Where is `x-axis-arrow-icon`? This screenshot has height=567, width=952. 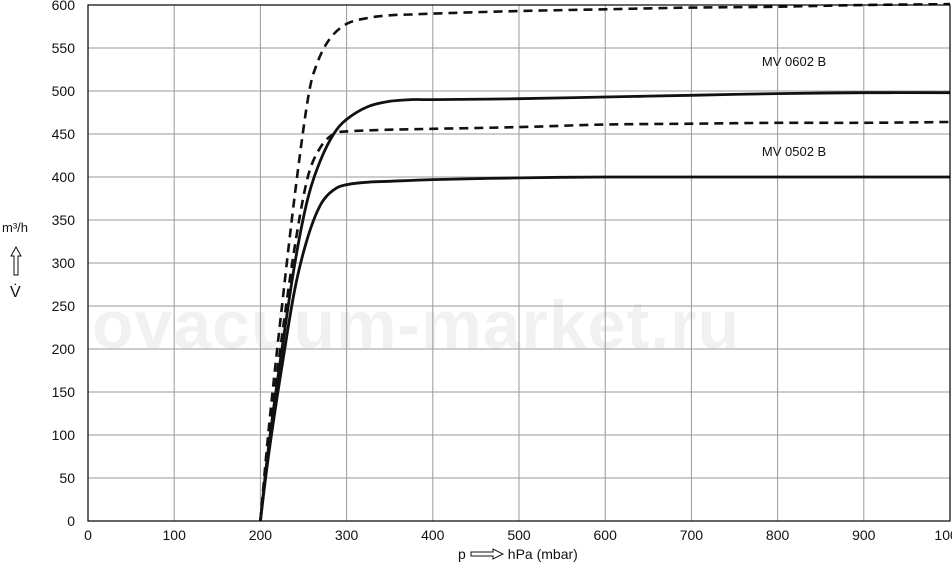 x-axis-arrow-icon is located at coordinates (487, 554).